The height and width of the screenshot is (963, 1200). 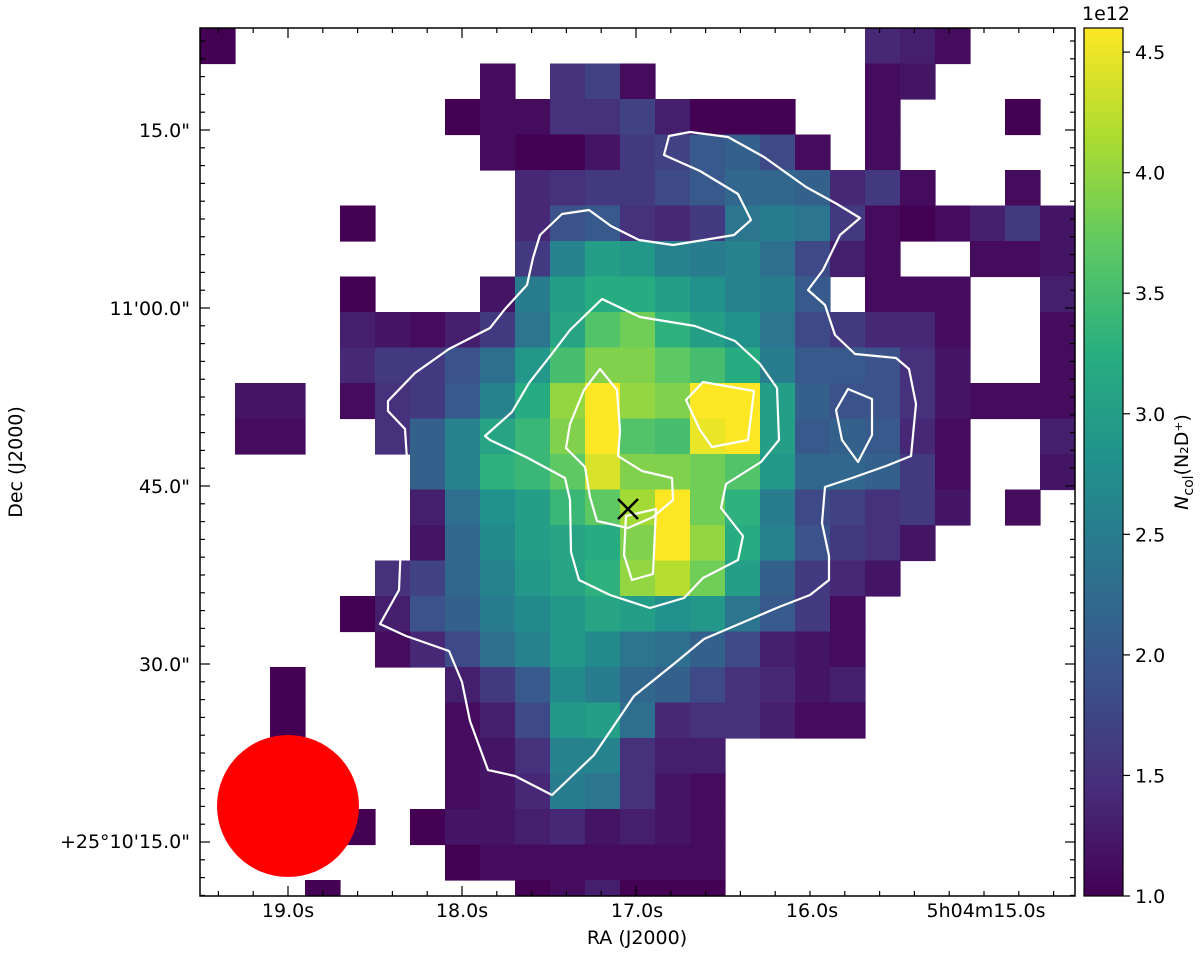 I want to click on x-tick-label: 16.0s, so click(x=812, y=911).